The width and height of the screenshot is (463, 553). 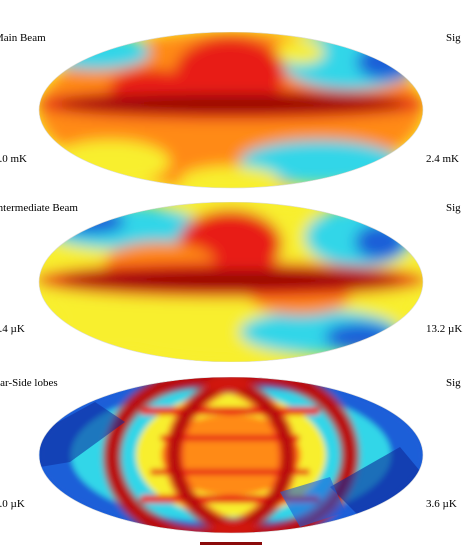 What do you see at coordinates (39, 208) in the screenshot?
I see `panel-title: Intermediate Beam` at bounding box center [39, 208].